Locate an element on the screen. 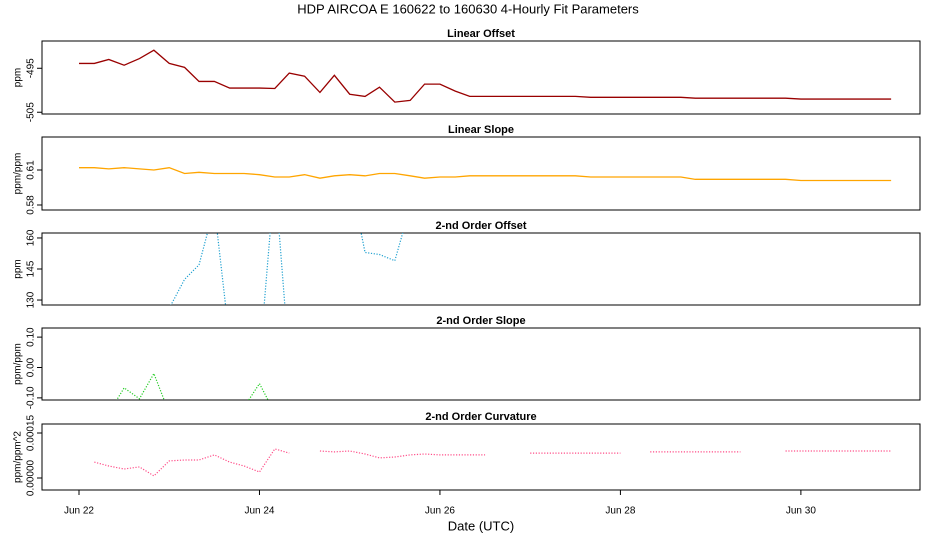  x-tick-label: Jun 24 is located at coordinates (259, 511).